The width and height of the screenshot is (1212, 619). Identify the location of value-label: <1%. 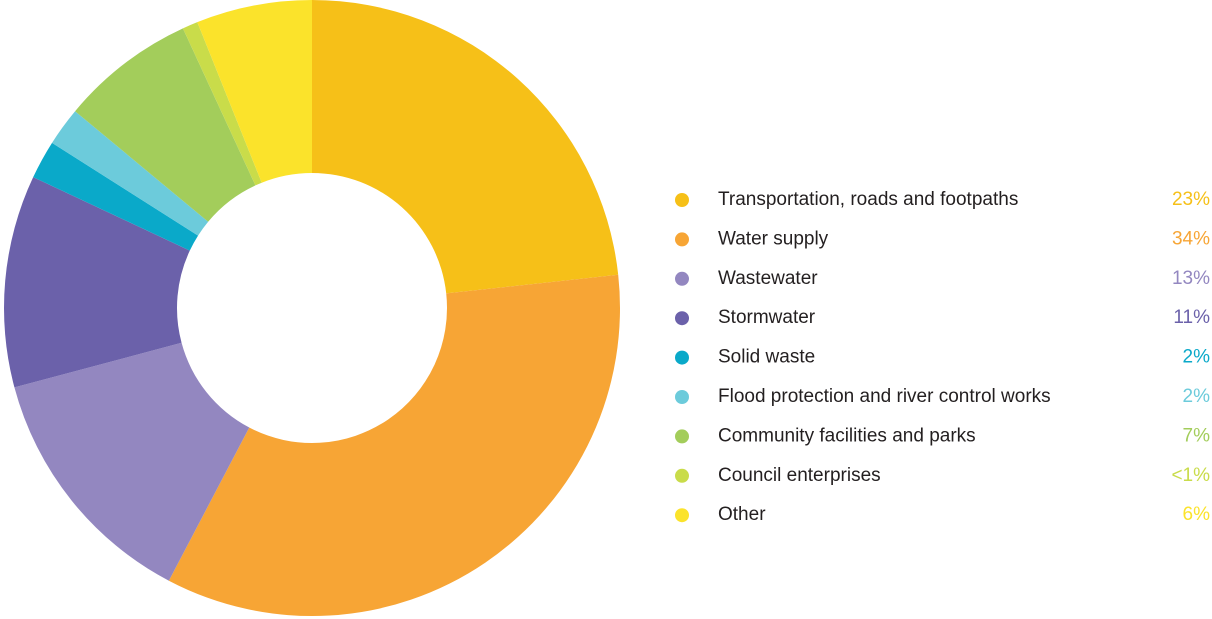
(1190, 475).